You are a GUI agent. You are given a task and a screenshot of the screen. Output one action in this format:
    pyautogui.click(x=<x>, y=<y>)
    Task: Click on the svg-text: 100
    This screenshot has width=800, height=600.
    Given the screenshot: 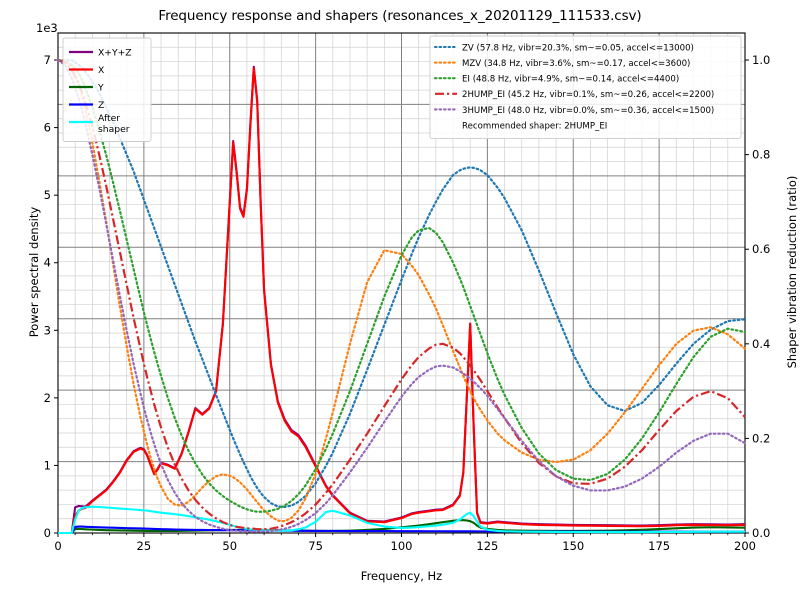 What is the action you would take?
    pyautogui.click(x=402, y=546)
    